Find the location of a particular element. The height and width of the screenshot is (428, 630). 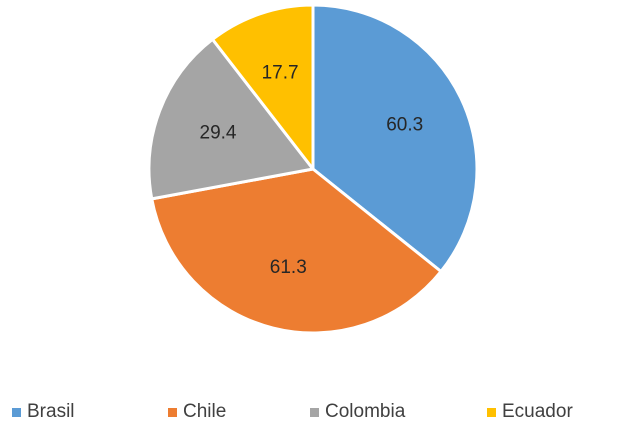

data-label-chile: 61.3 is located at coordinates (288, 267).